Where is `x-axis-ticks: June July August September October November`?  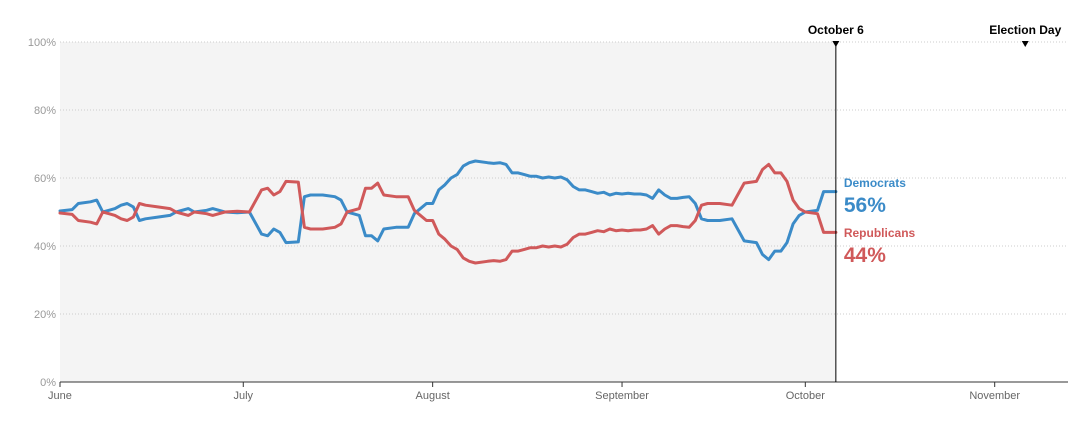
x-axis-ticks: June July August September October November is located at coordinates (534, 392).